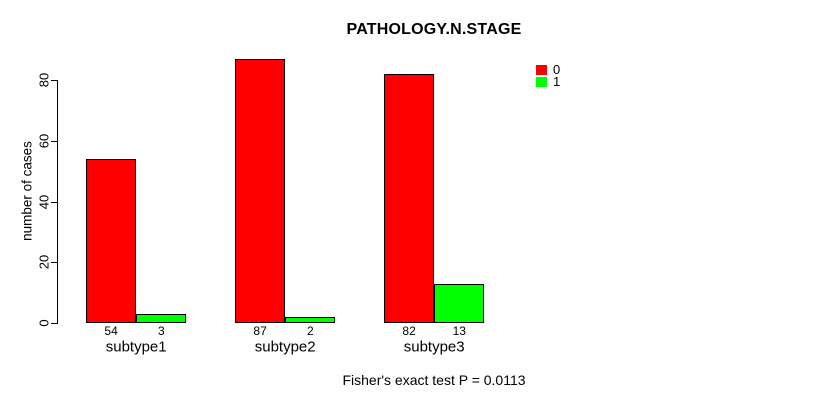  What do you see at coordinates (459, 303) in the screenshot?
I see `bar-subtype3-series1` at bounding box center [459, 303].